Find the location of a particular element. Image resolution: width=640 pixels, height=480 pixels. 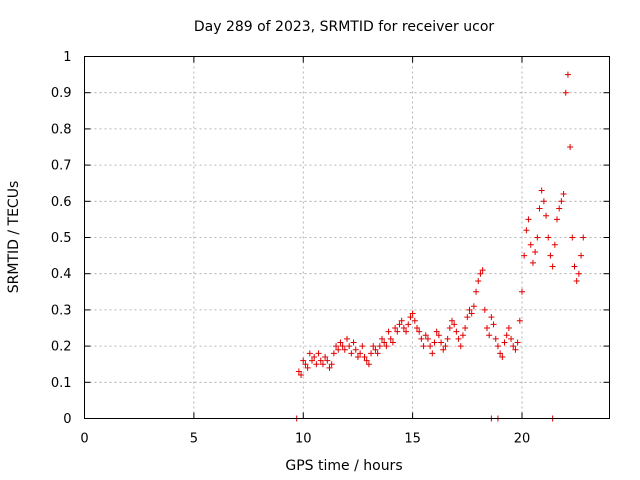

y-tick-label: 1 is located at coordinates (67, 57).